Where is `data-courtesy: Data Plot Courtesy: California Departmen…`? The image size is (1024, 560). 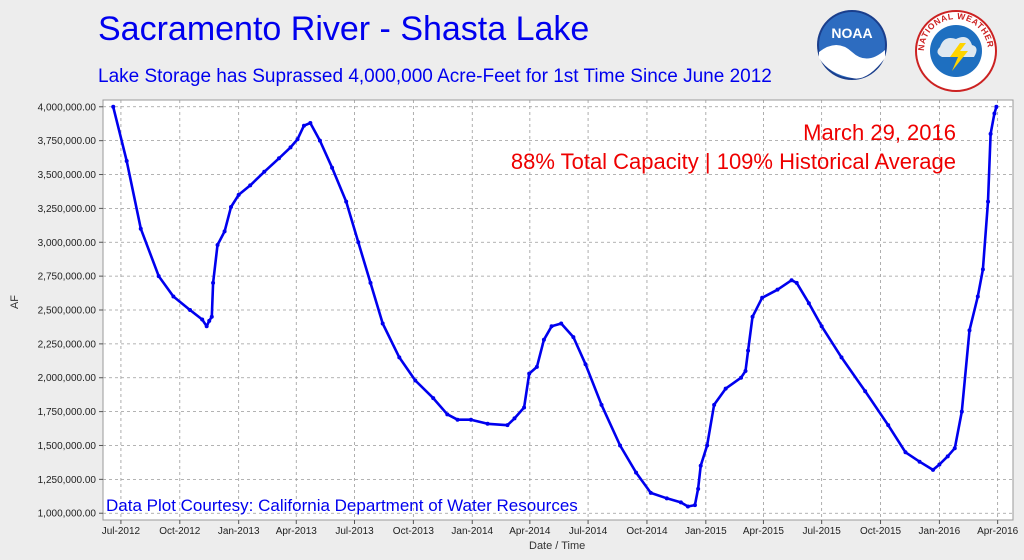 data-courtesy: Data Plot Courtesy: California Departmen… is located at coordinates (342, 505).